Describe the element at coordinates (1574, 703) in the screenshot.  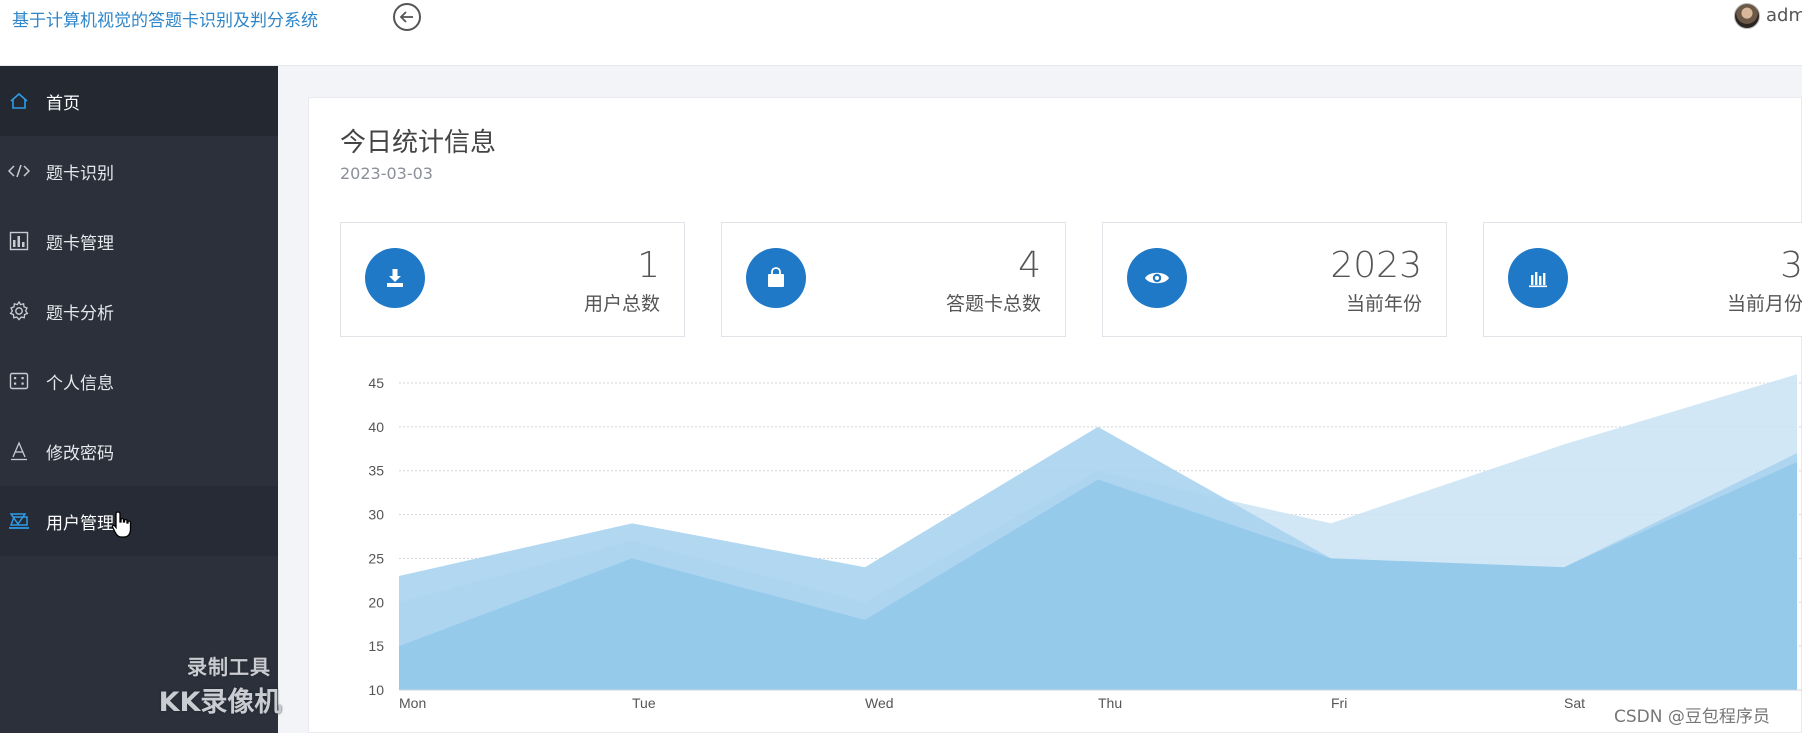
I see `x-tick-label: Sat` at that location.